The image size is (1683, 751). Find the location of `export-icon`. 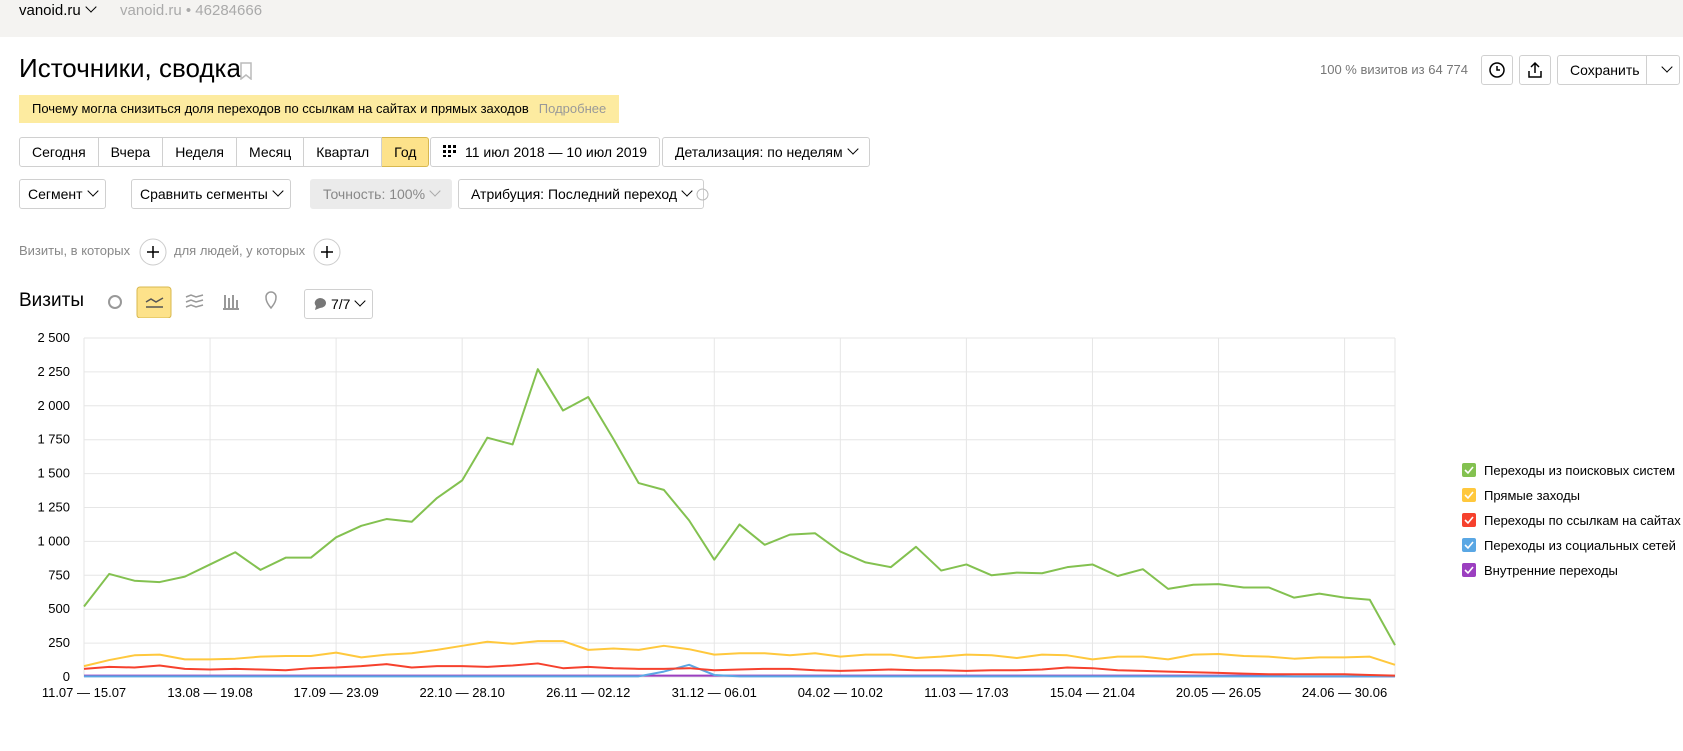

export-icon is located at coordinates (1535, 69).